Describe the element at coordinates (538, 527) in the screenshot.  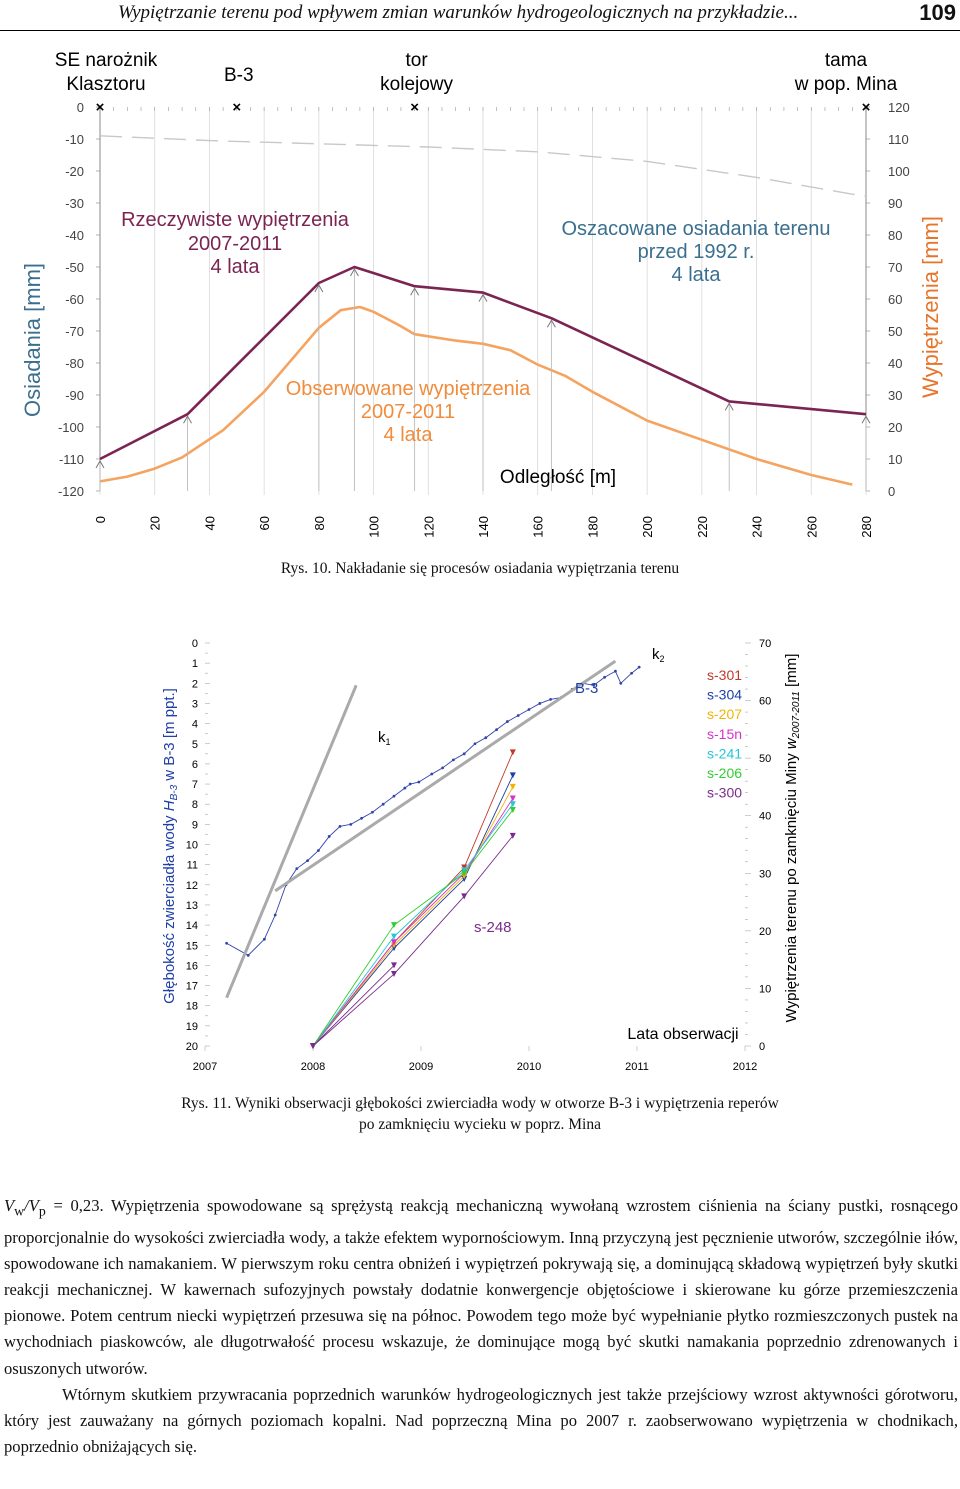
I see `x-tick-label: 160` at that location.